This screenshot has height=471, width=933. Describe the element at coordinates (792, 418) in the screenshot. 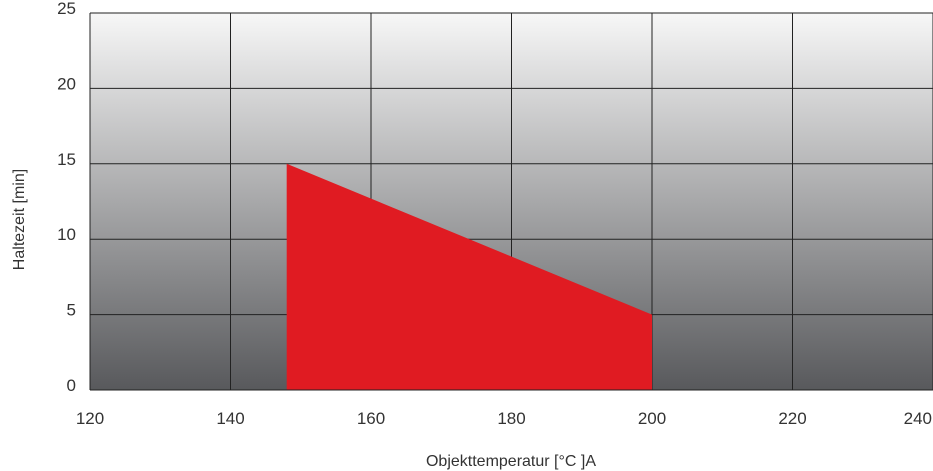

I see `x-tick-label-220: 220` at that location.